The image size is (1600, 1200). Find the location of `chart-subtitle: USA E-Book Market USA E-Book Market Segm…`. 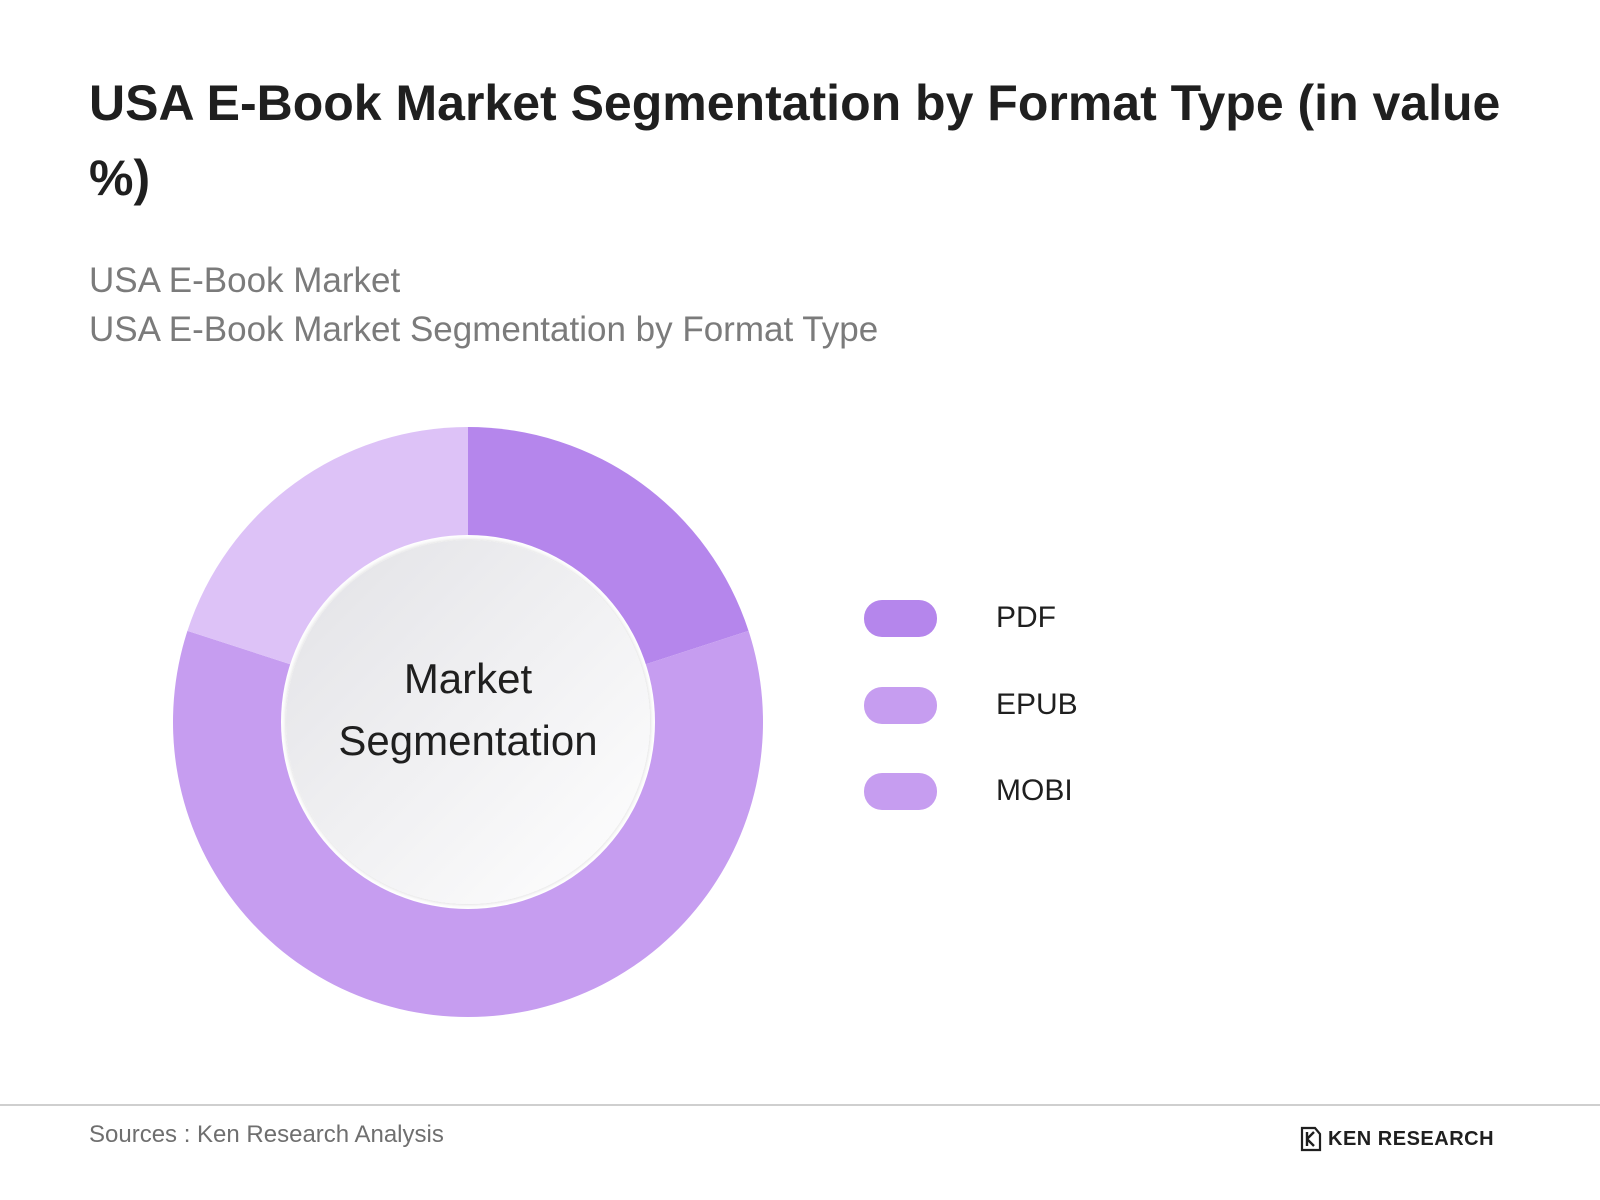

chart-subtitle: USA E-Book Market USA E-Book Market Segm… is located at coordinates (483, 305).